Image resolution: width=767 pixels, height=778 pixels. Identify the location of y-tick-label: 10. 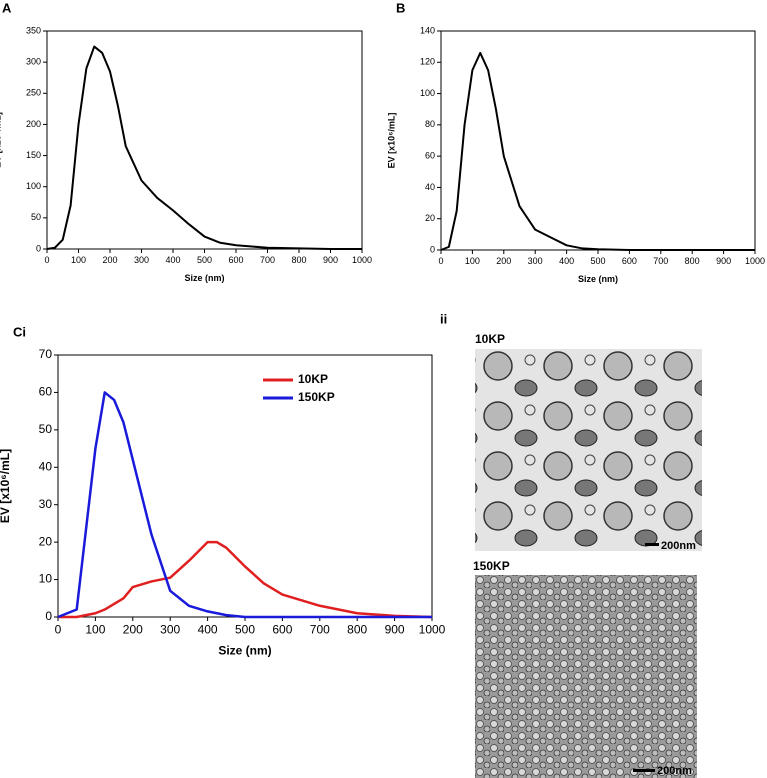
(46, 579).